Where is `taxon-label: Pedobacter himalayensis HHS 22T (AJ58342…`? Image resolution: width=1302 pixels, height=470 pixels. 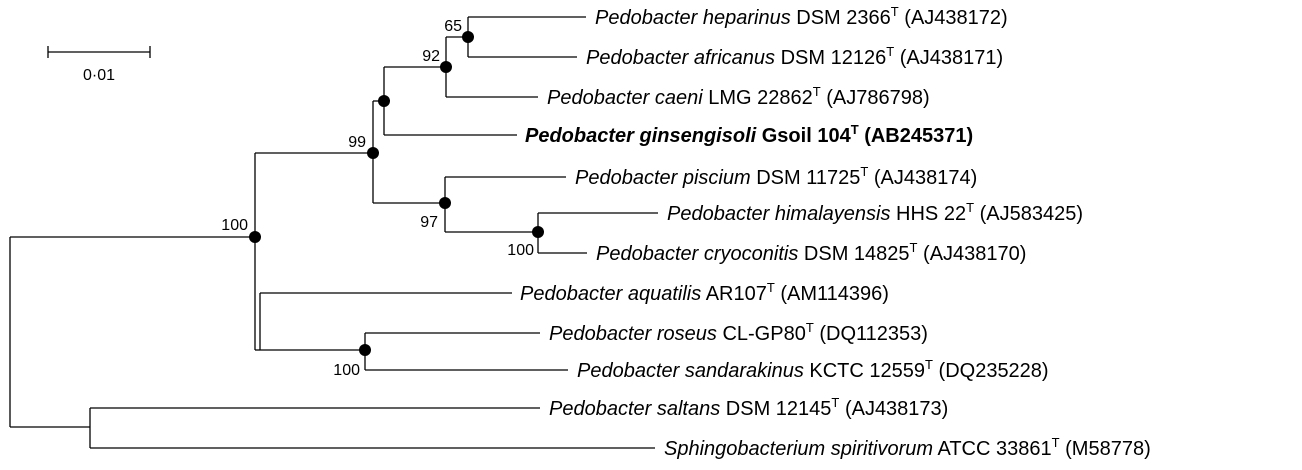 taxon-label: Pedobacter himalayensis HHS 22T (AJ58342… is located at coordinates (875, 212).